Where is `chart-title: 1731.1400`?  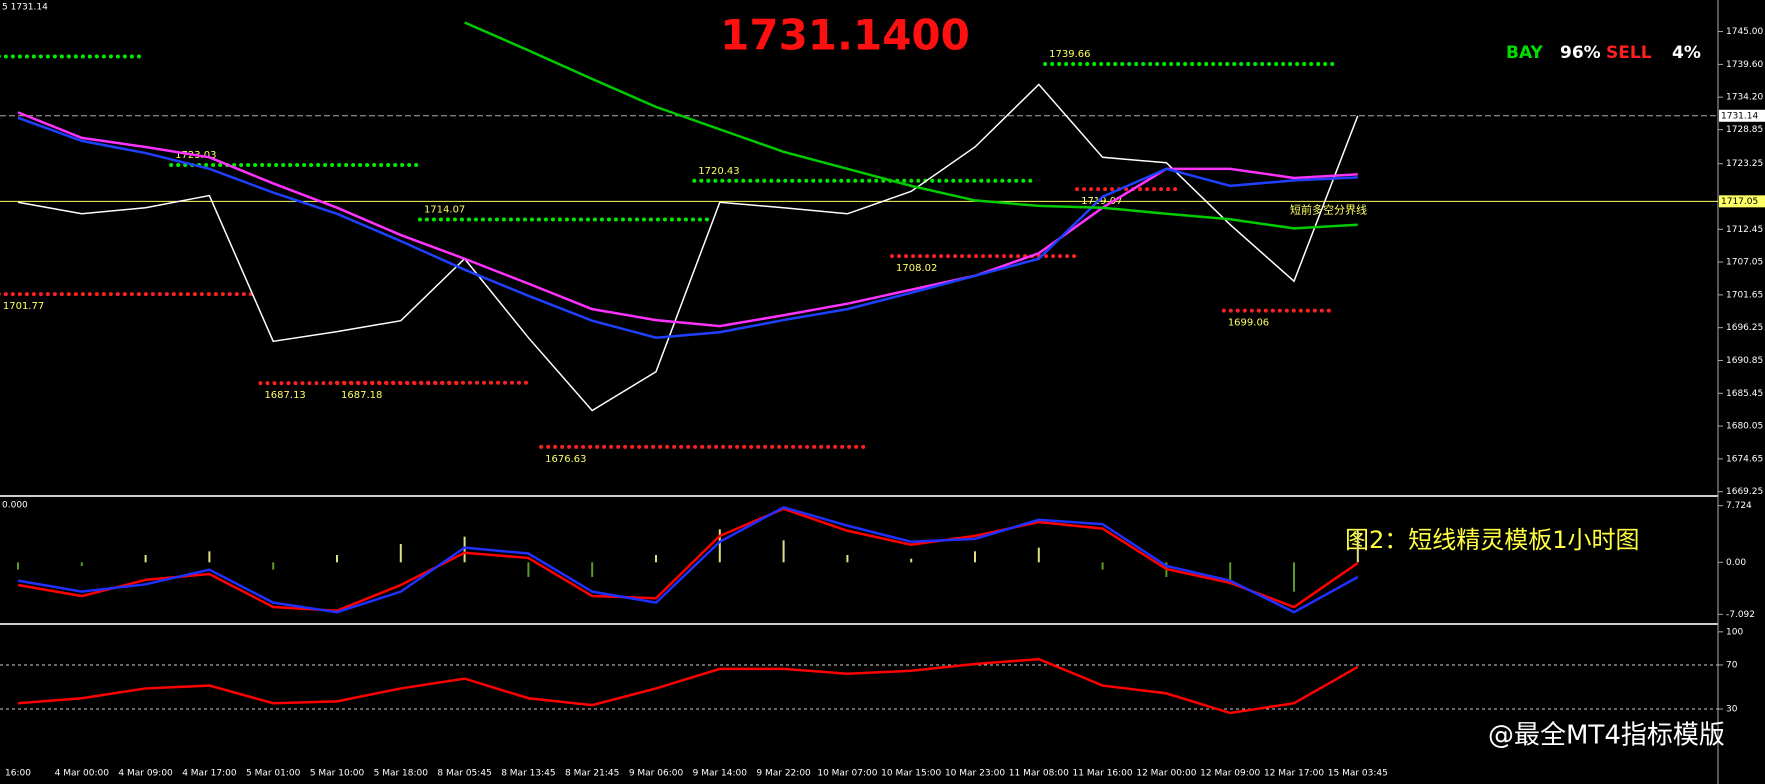 chart-title: 1731.1400 is located at coordinates (845, 35).